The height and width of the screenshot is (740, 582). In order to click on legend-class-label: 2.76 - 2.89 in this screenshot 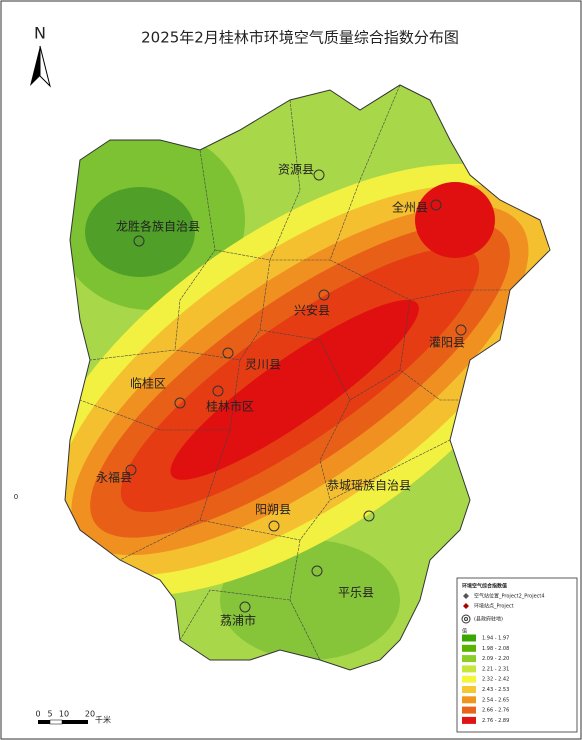, I will do `click(495, 721)`.